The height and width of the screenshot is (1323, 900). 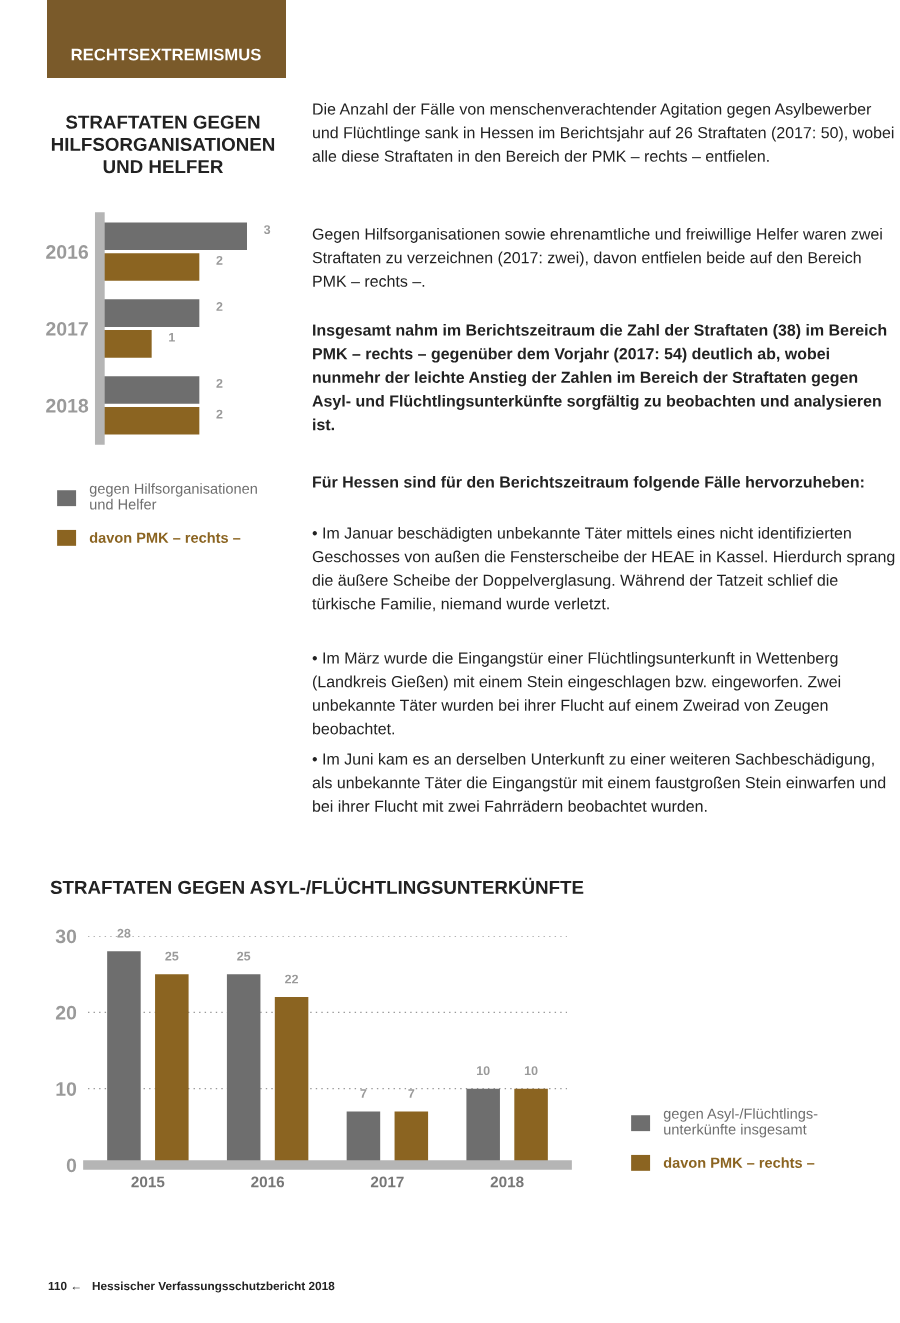 What do you see at coordinates (507, 1182) in the screenshot?
I see `x-tick-label: 2018` at bounding box center [507, 1182].